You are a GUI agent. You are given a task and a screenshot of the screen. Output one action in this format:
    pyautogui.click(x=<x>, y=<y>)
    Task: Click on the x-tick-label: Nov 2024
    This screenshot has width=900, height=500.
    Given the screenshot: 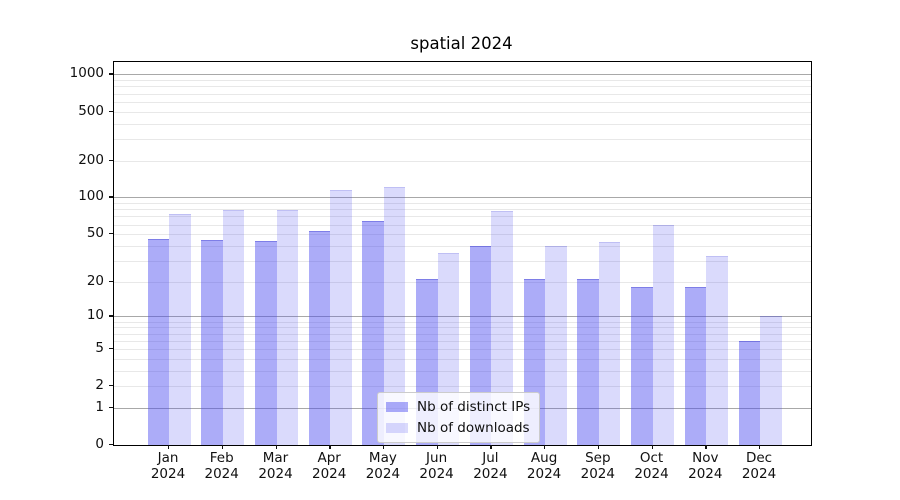 What is the action you would take?
    pyautogui.click(x=705, y=466)
    